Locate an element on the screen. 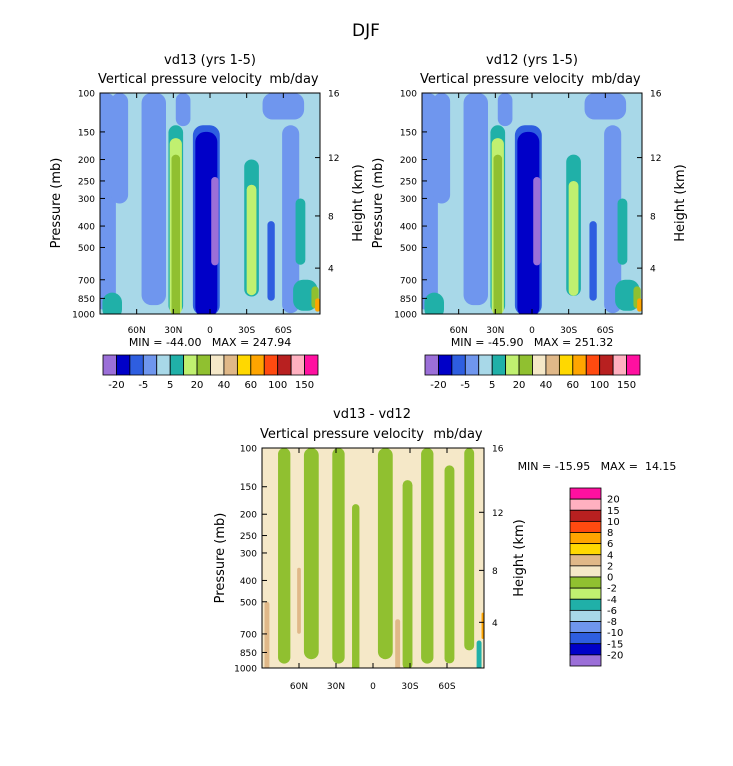  panel2-y-tick-label: 850 is located at coordinates (408, 300).